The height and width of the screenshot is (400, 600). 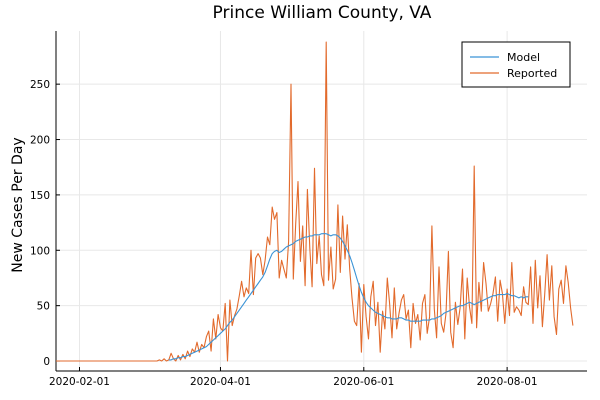 What do you see at coordinates (46, 362) in the screenshot?
I see `y-tick-label: 0` at bounding box center [46, 362].